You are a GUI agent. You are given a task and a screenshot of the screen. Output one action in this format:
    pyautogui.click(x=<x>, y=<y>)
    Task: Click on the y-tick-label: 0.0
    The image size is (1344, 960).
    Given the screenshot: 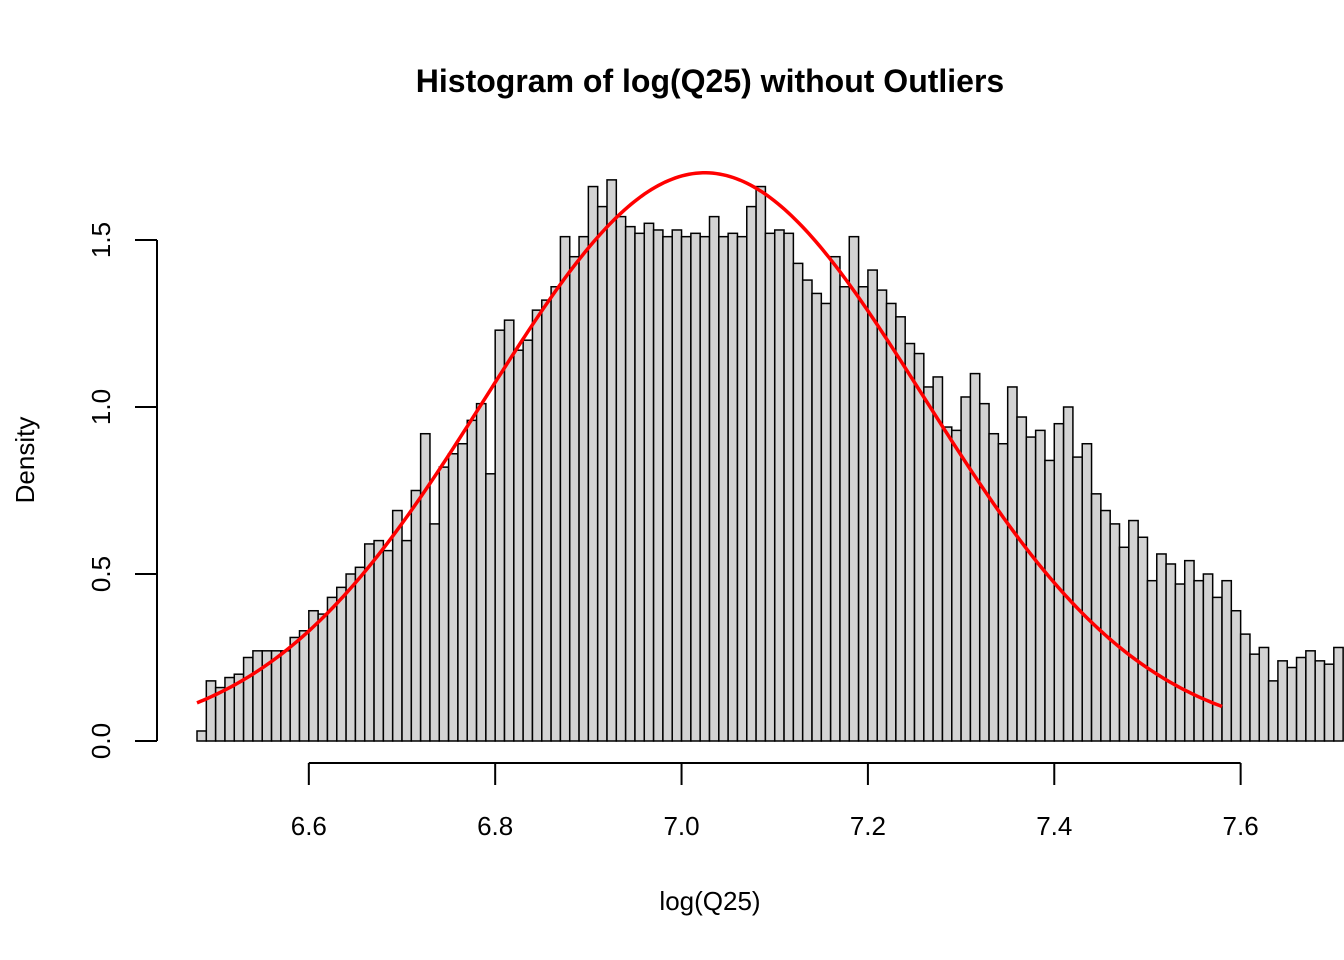 What is the action you would take?
    pyautogui.click(x=101, y=741)
    